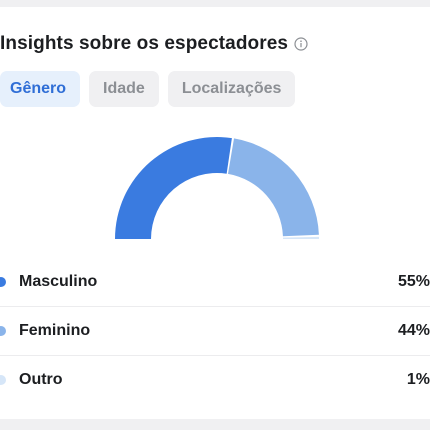 The width and height of the screenshot is (430, 430). What do you see at coordinates (300, 237) in the screenshot?
I see `donut-slice-outro` at bounding box center [300, 237].